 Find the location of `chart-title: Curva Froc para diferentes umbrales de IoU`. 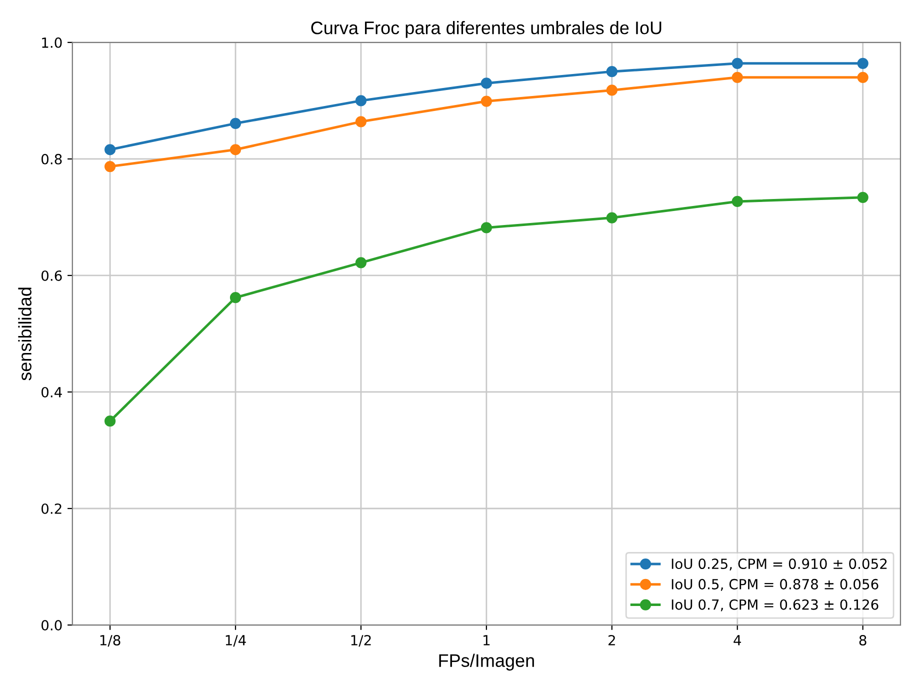

chart-title: Curva Froc para diferentes umbrales de IoU is located at coordinates (486, 29).